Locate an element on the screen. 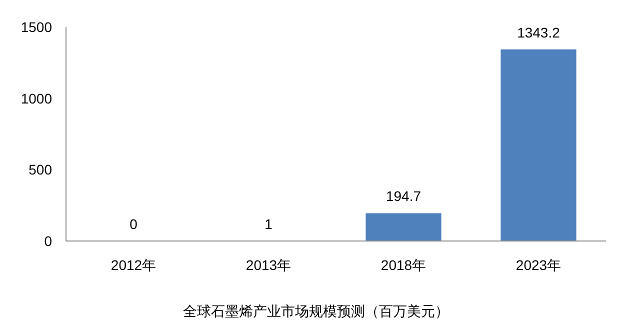 The height and width of the screenshot is (332, 640). data-label: 194.7 is located at coordinates (404, 196).